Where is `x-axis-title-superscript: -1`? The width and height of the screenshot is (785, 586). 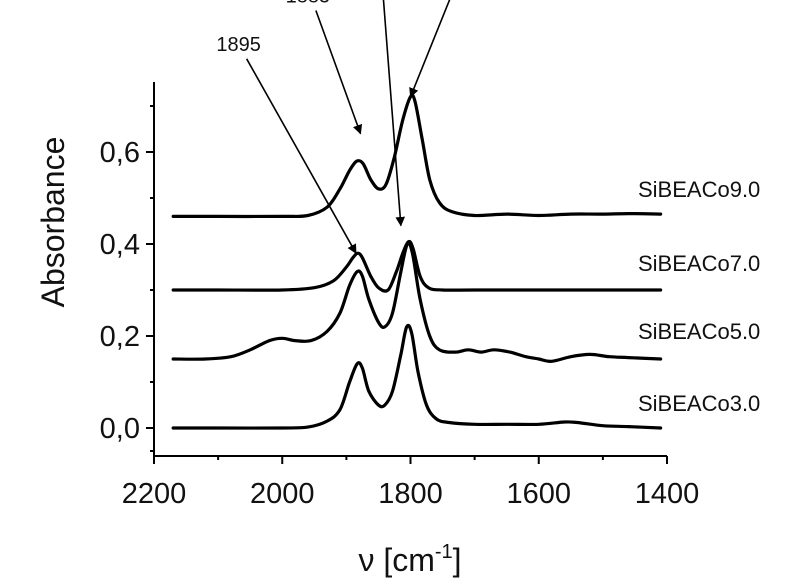
x-axis-title-superscript: -1 is located at coordinates (444, 552).